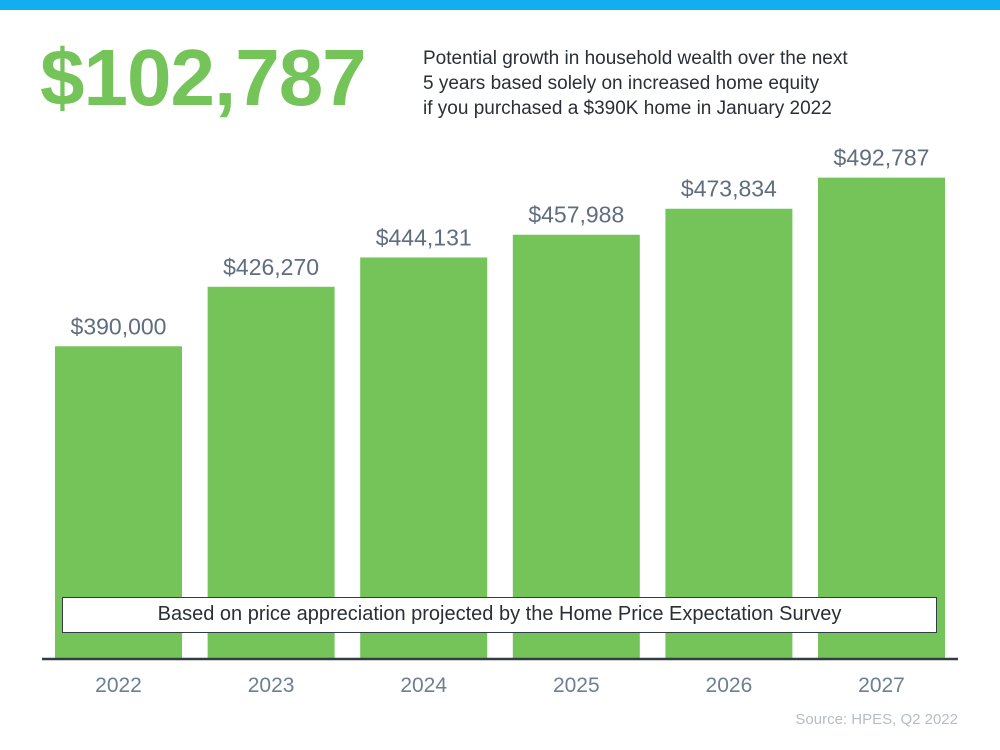 The height and width of the screenshot is (750, 1000). What do you see at coordinates (576, 446) in the screenshot?
I see `bar-2025` at bounding box center [576, 446].